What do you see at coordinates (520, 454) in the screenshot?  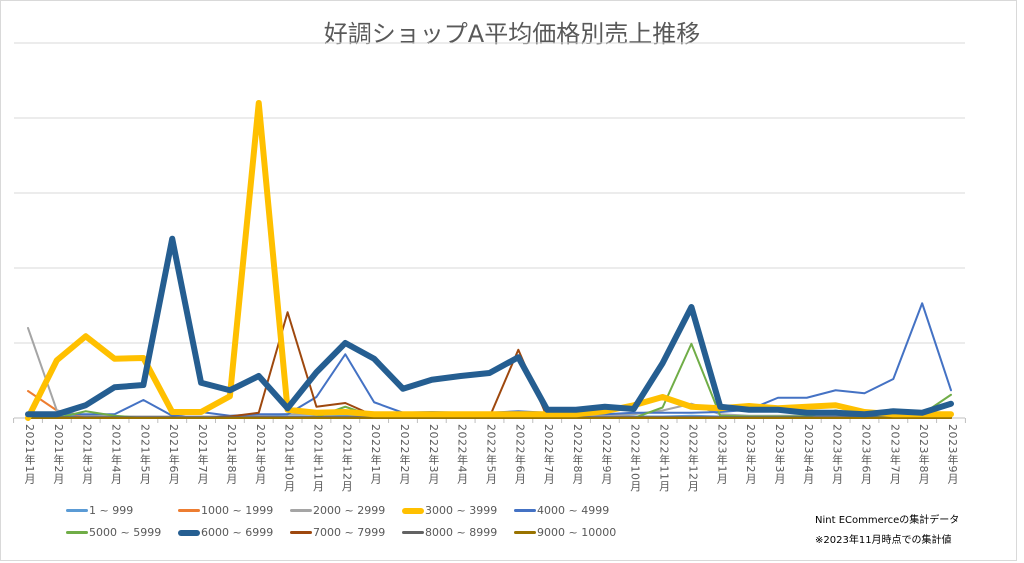 I see `x-tick-label: 2022年6月` at bounding box center [520, 454].